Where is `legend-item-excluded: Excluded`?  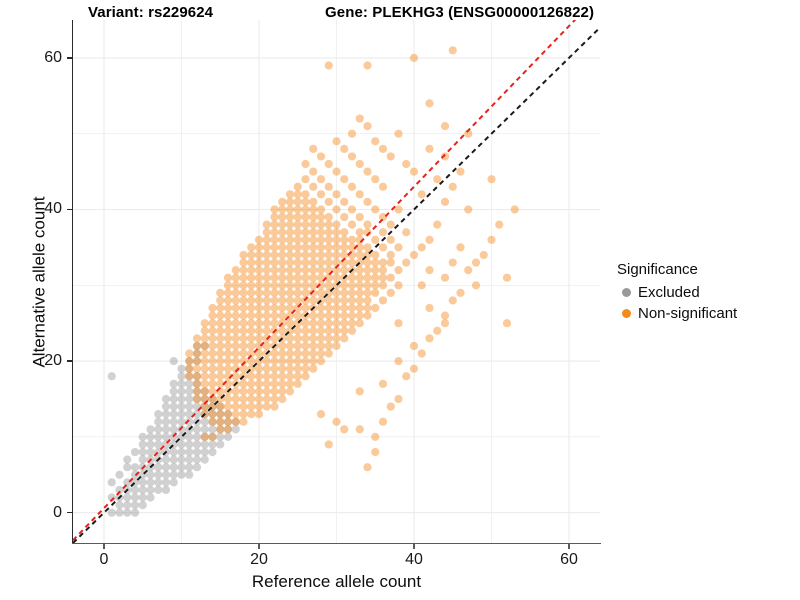 legend-item-excluded: Excluded is located at coordinates (706, 292).